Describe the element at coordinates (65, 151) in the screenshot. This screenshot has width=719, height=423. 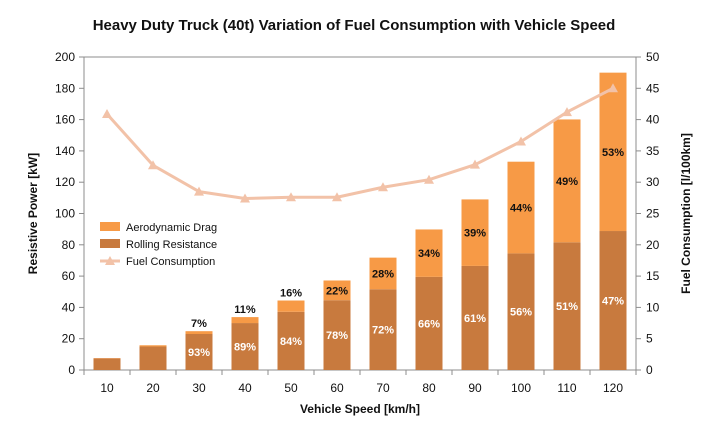
I see `y-tick-label: 140` at that location.